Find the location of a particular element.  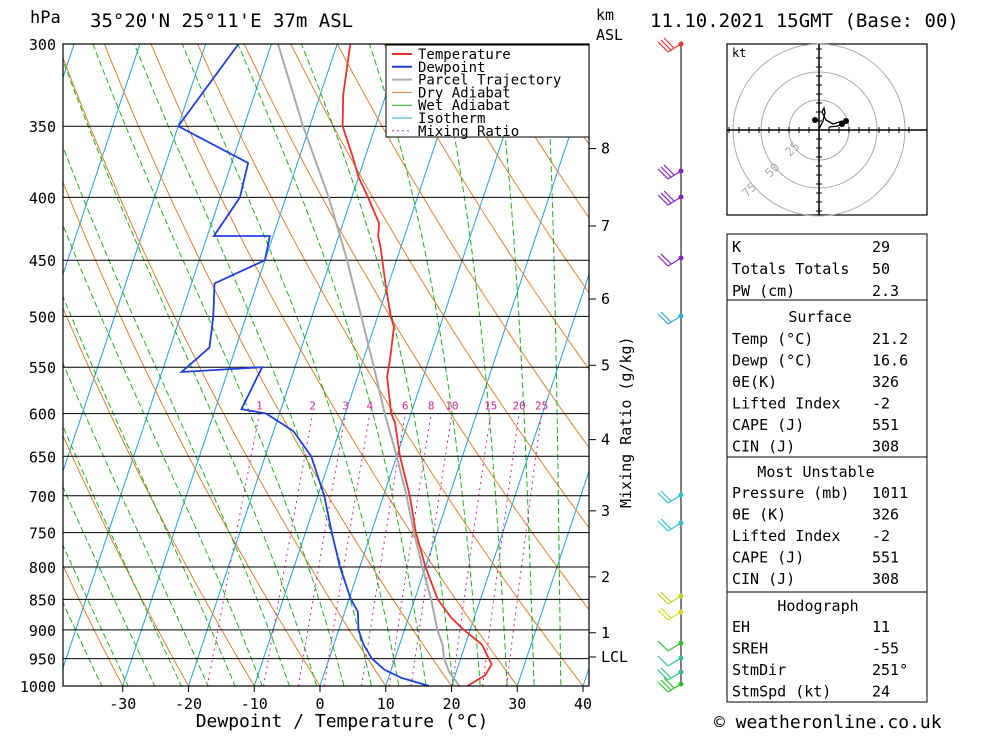

mixing-ratio-label: 2 is located at coordinates (312, 406).